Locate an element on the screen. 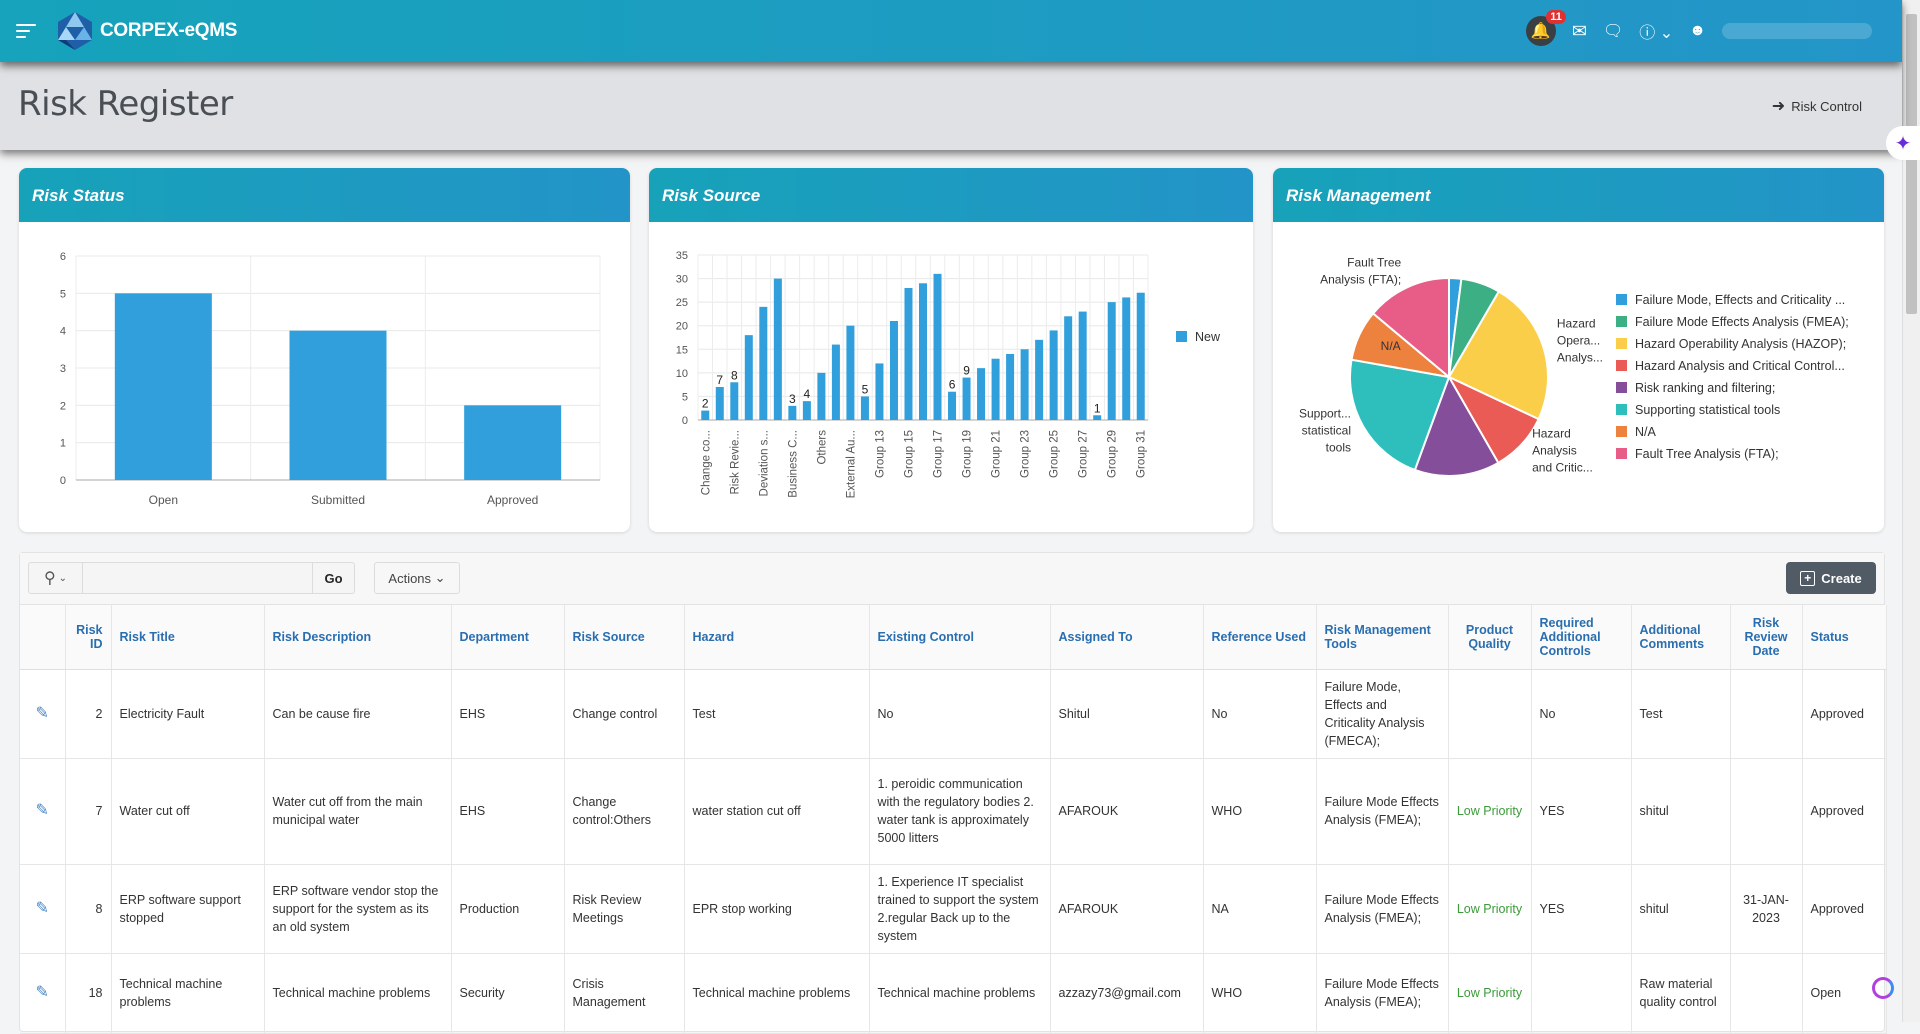 This screenshot has width=1920, height=1034. edit-icon: ✎ is located at coordinates (42, 992).